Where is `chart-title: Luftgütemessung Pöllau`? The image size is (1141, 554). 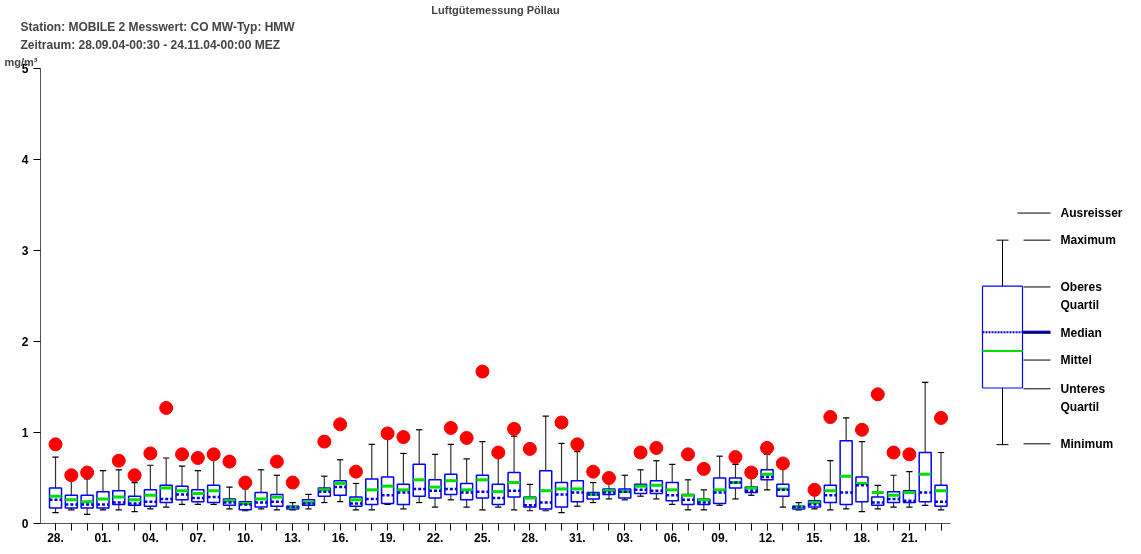 chart-title: Luftgütemessung Pöllau is located at coordinates (495, 9).